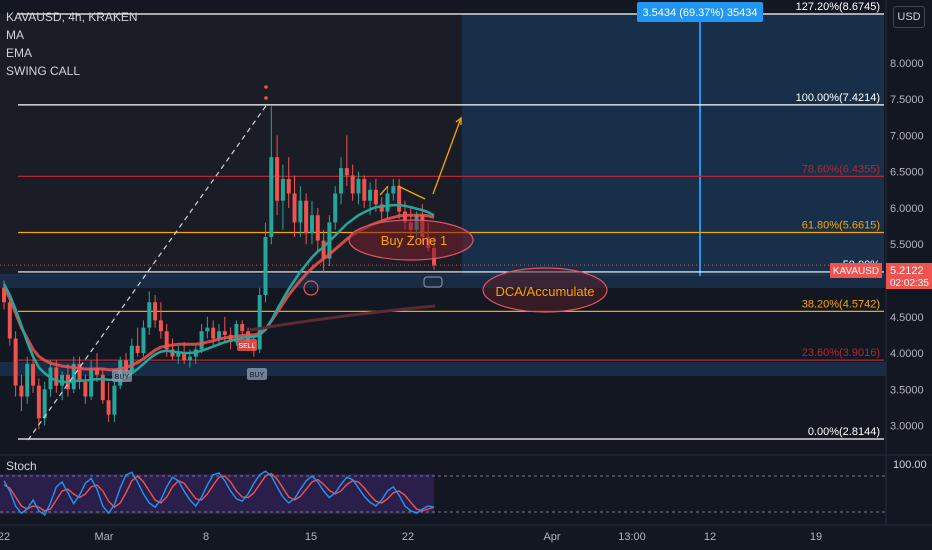  Describe the element at coordinates (841, 169) in the screenshot. I see `fib-label: 78.60%(6.4355)` at that location.